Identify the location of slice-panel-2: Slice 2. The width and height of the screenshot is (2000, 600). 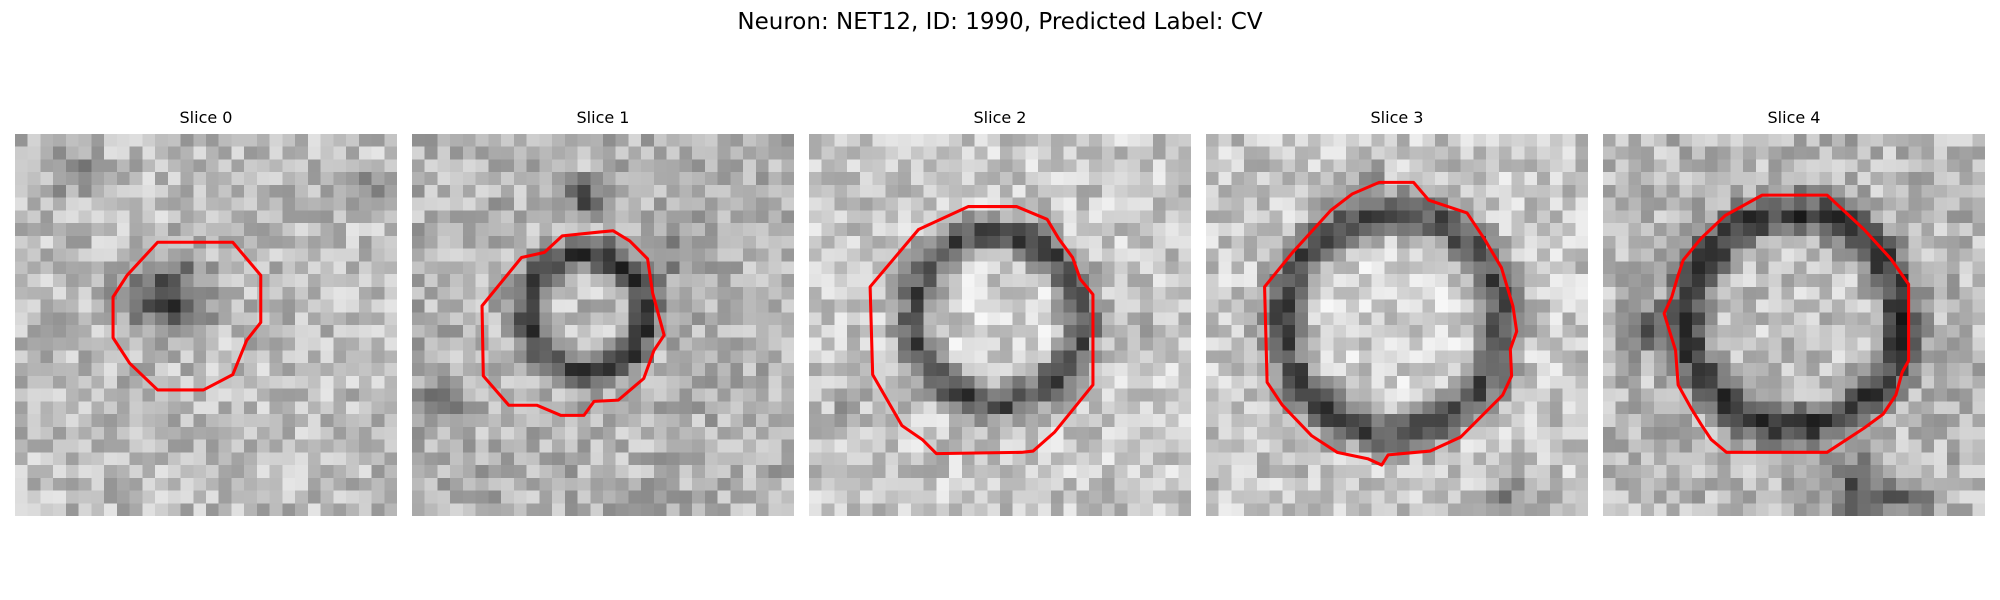
(1000, 319).